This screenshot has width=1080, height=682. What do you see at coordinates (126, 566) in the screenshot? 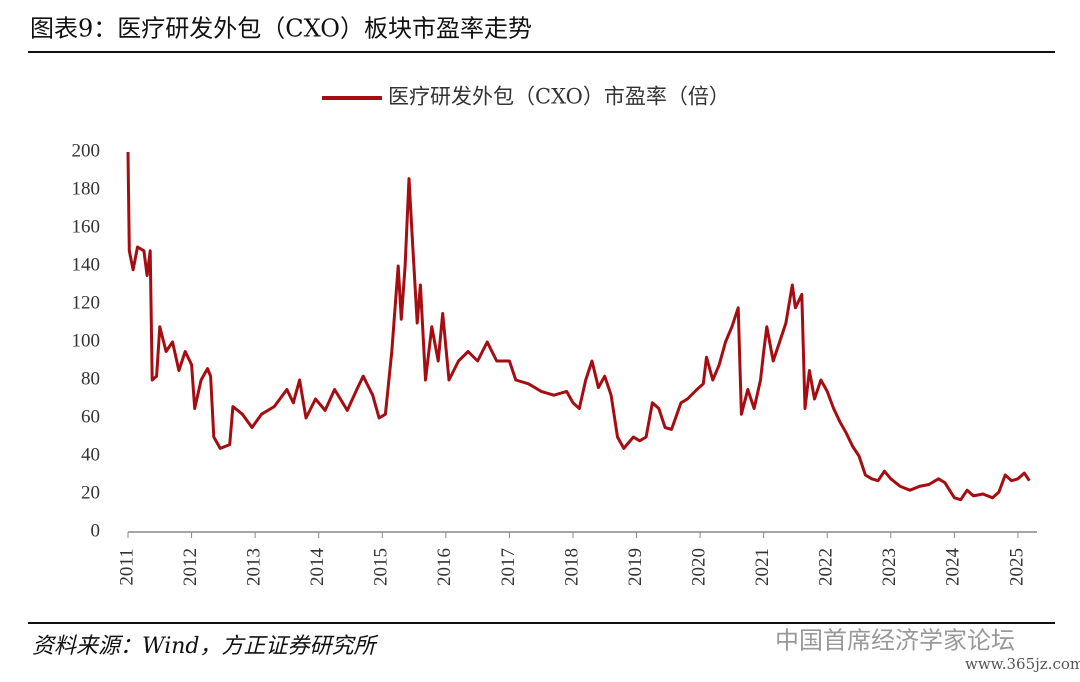
I see `x-tick-label: 2011` at bounding box center [126, 566].